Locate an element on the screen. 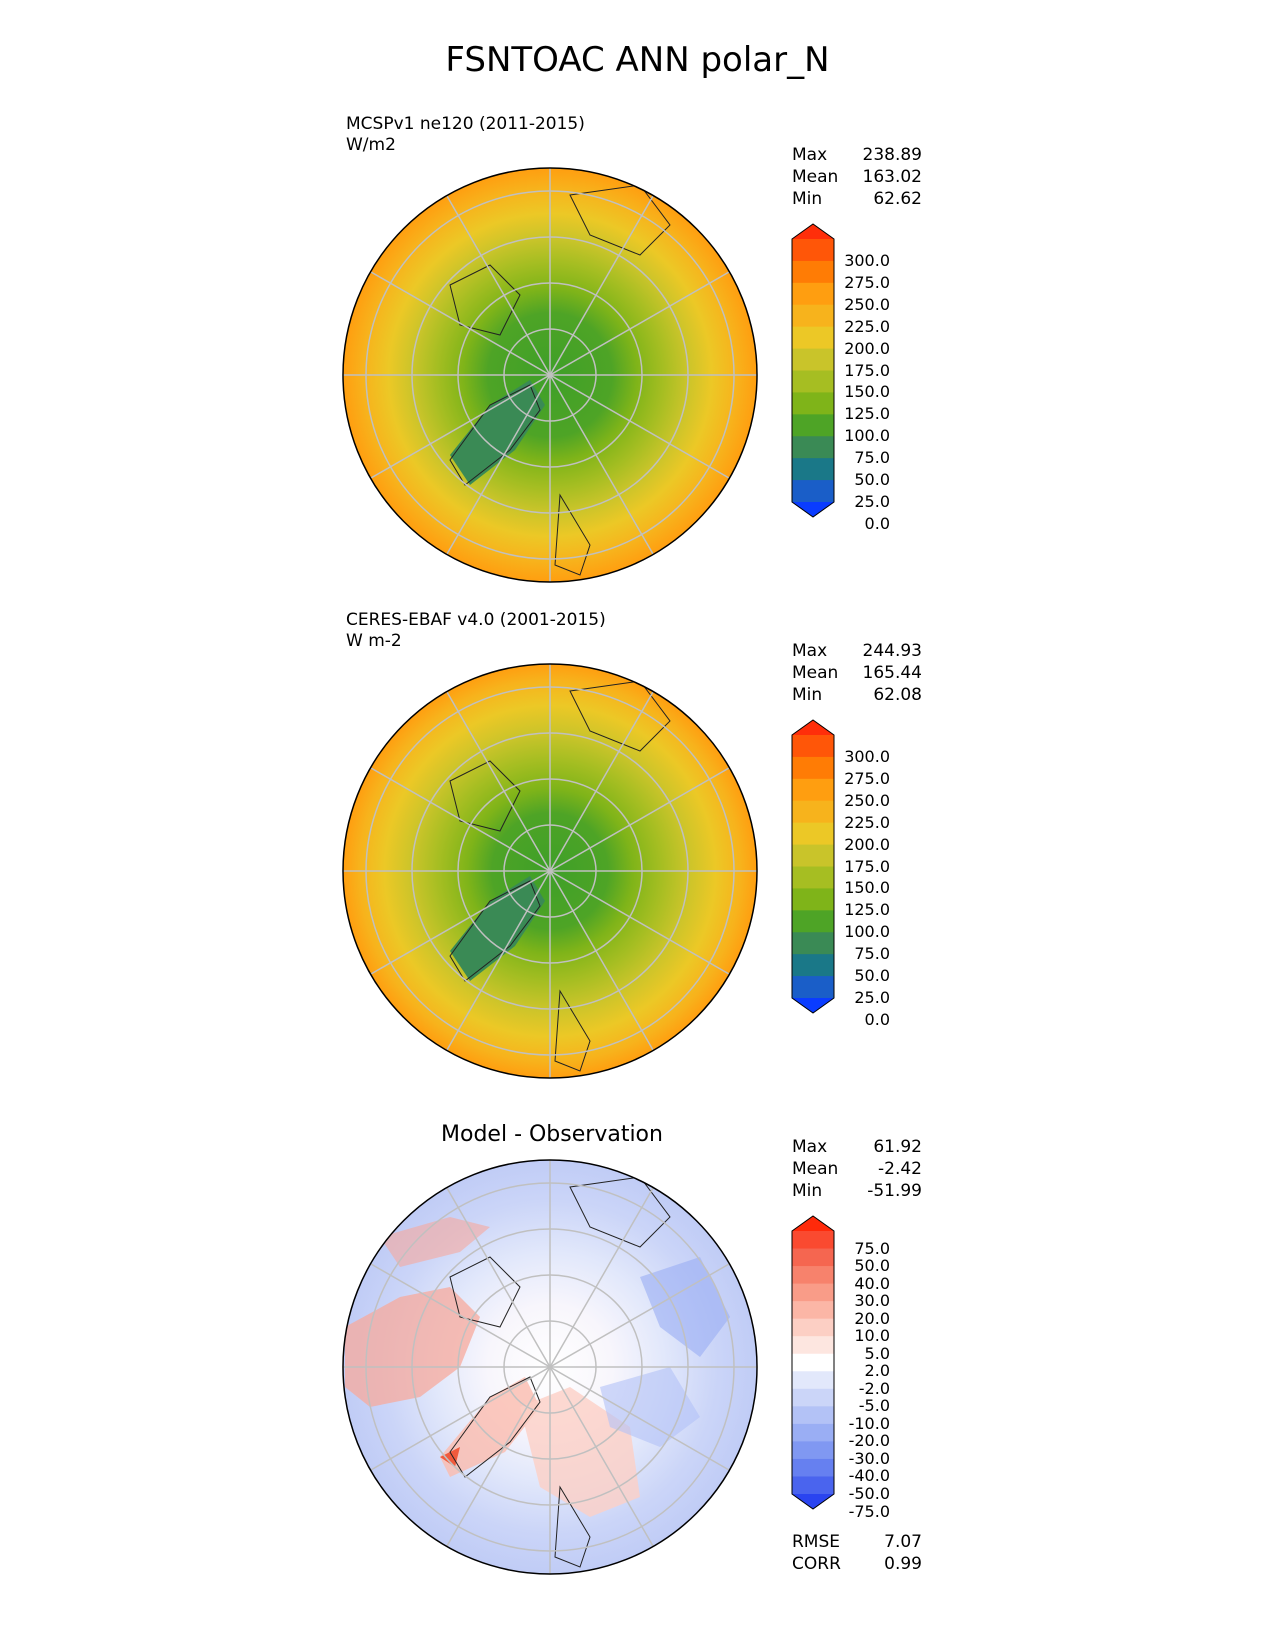 This screenshot has height=1650, width=1275. panel3-metric-corr: CORR 0.99 is located at coordinates (857, 1564).